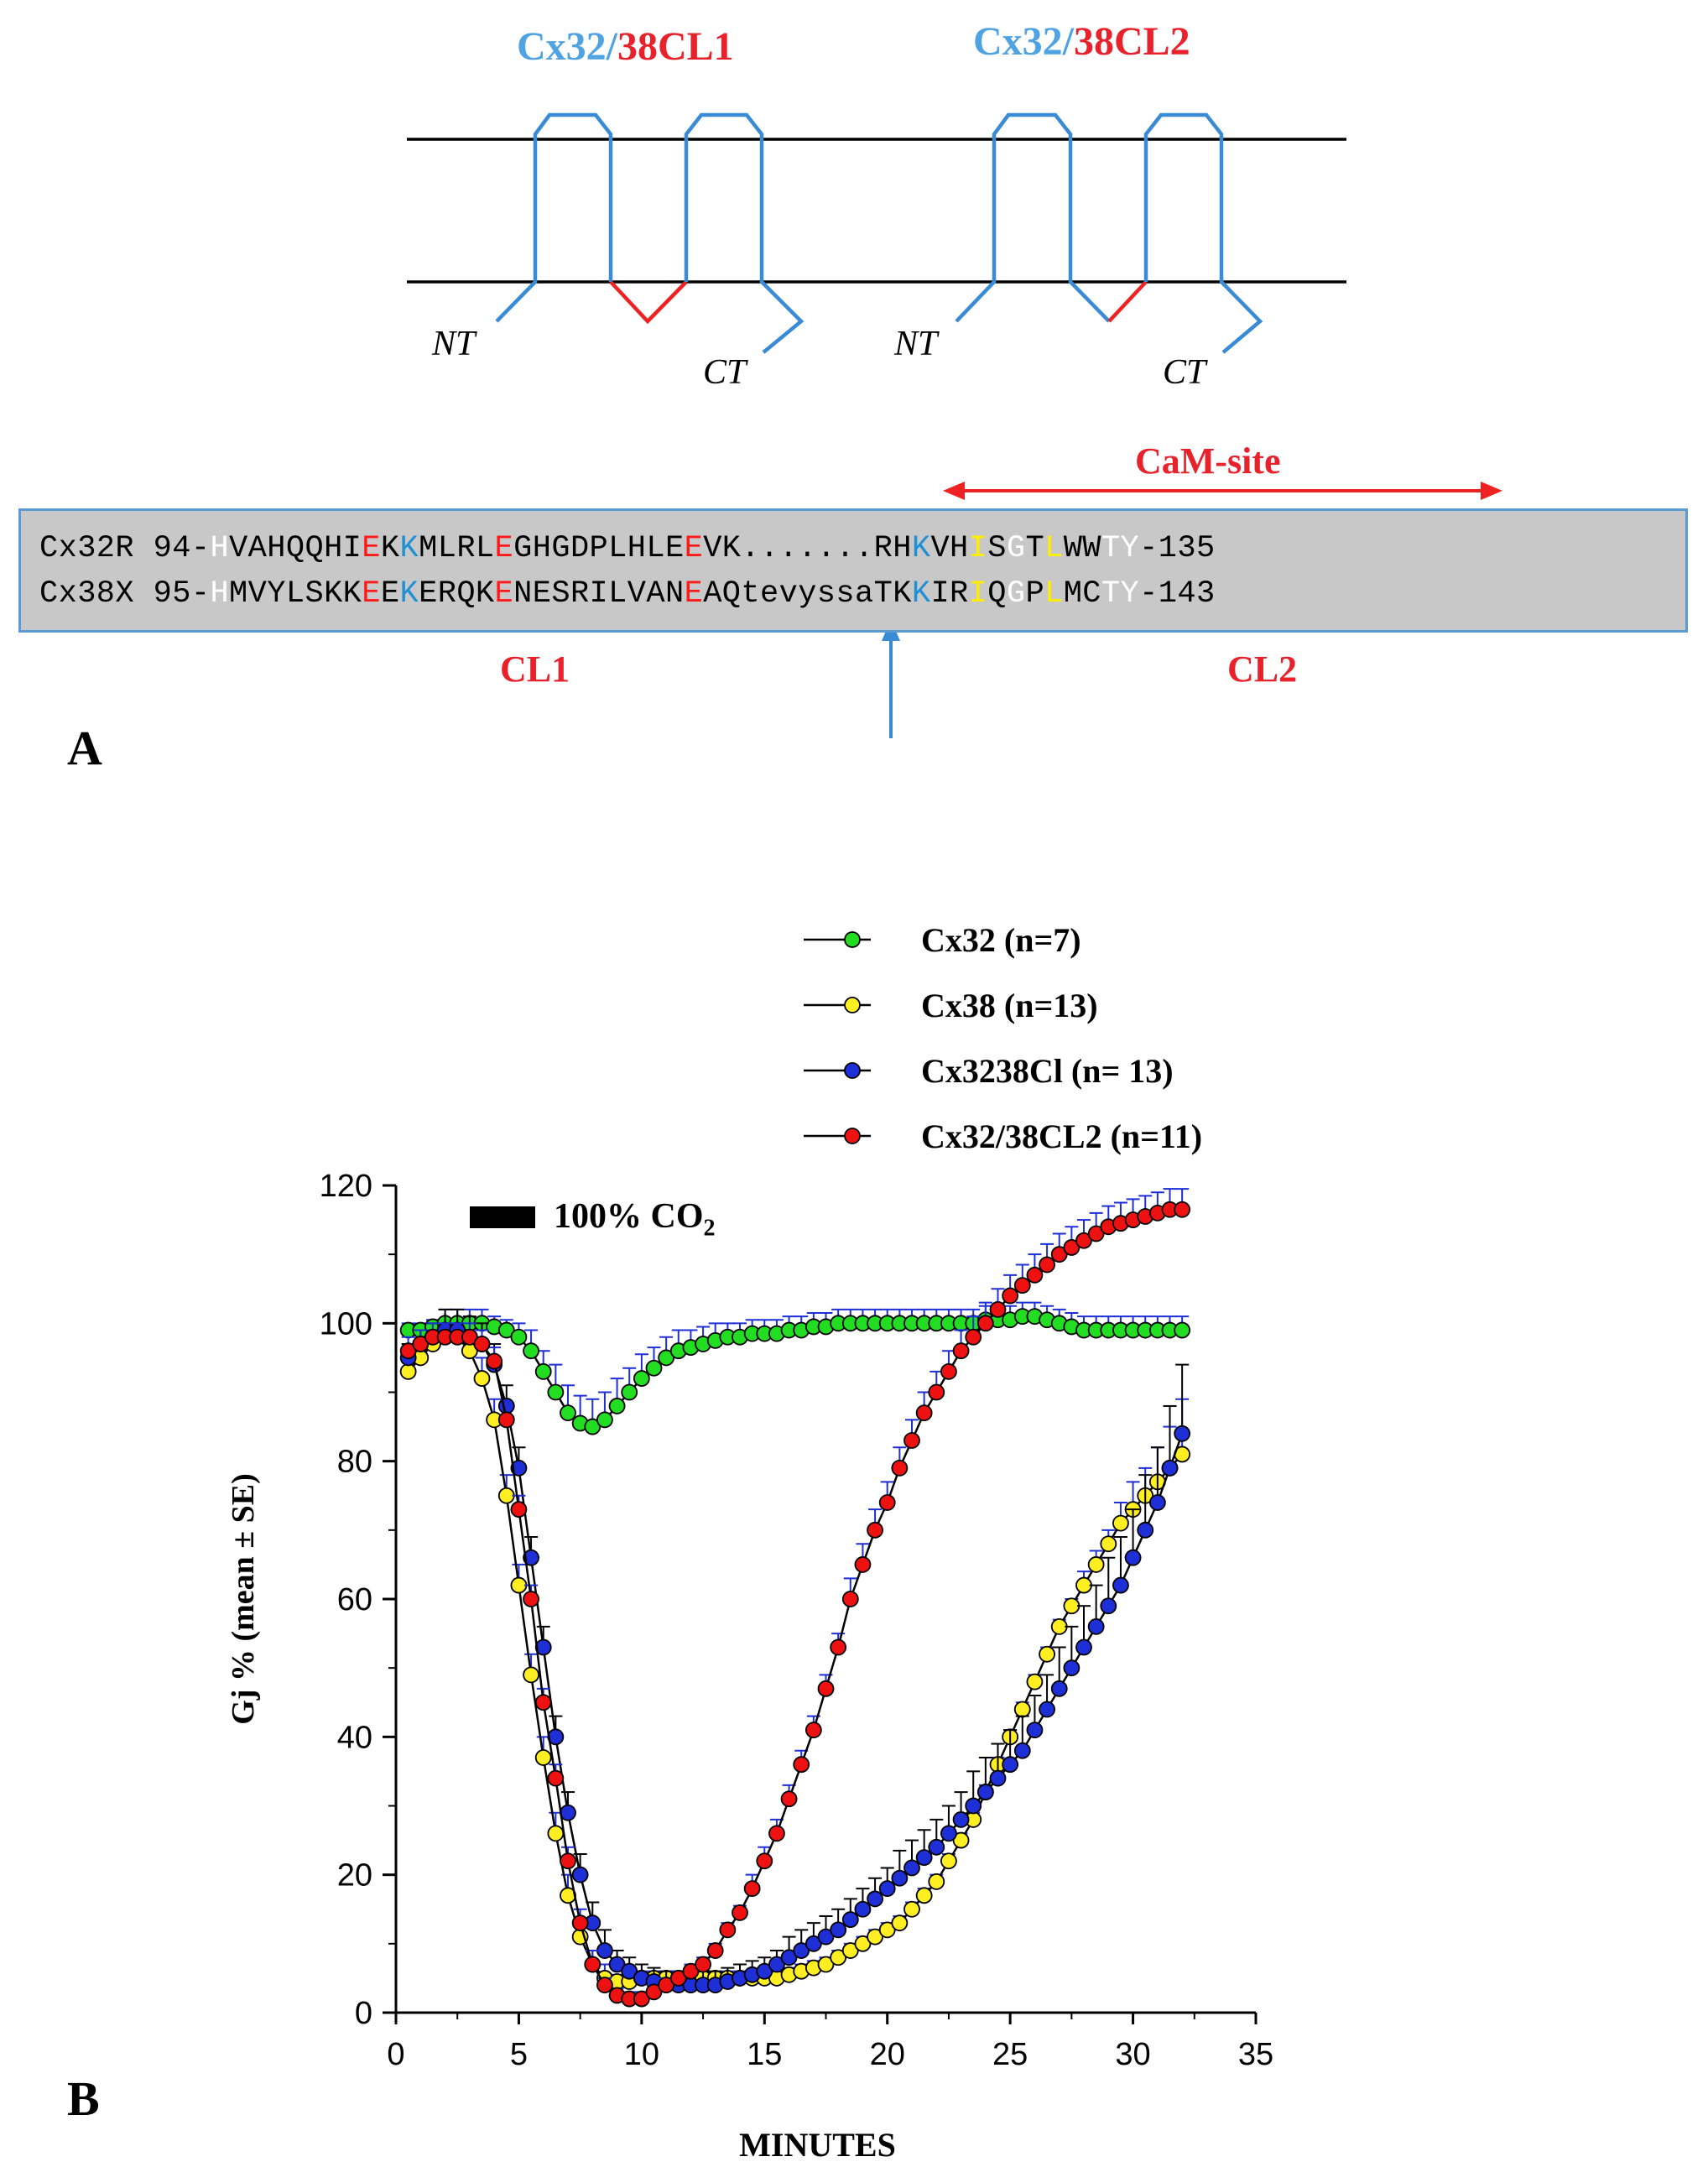 The height and width of the screenshot is (2167, 1708). Describe the element at coordinates (1132, 2055) in the screenshot. I see `x-tick-label: 30` at that location.